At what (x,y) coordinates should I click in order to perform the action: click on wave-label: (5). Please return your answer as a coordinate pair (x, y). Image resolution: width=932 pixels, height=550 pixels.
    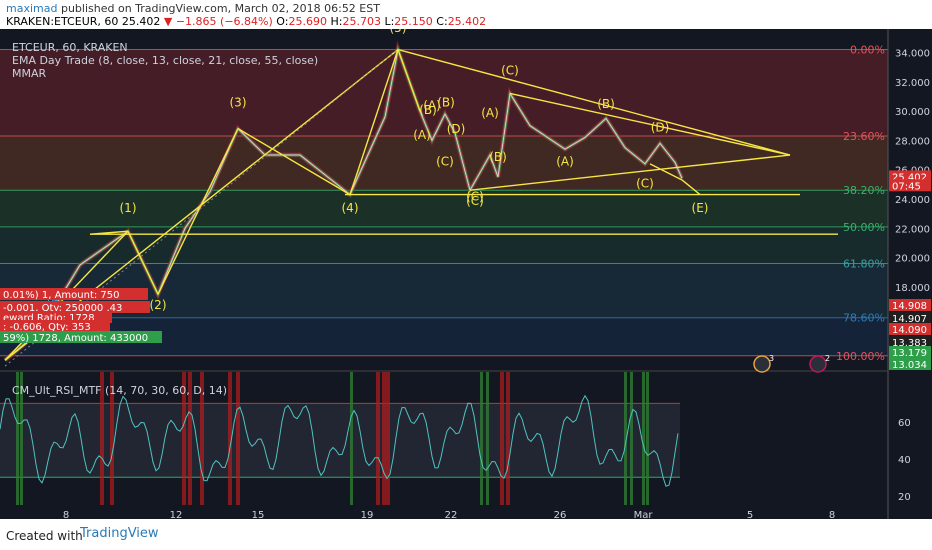
    Looking at the image, I should click on (398, 32).